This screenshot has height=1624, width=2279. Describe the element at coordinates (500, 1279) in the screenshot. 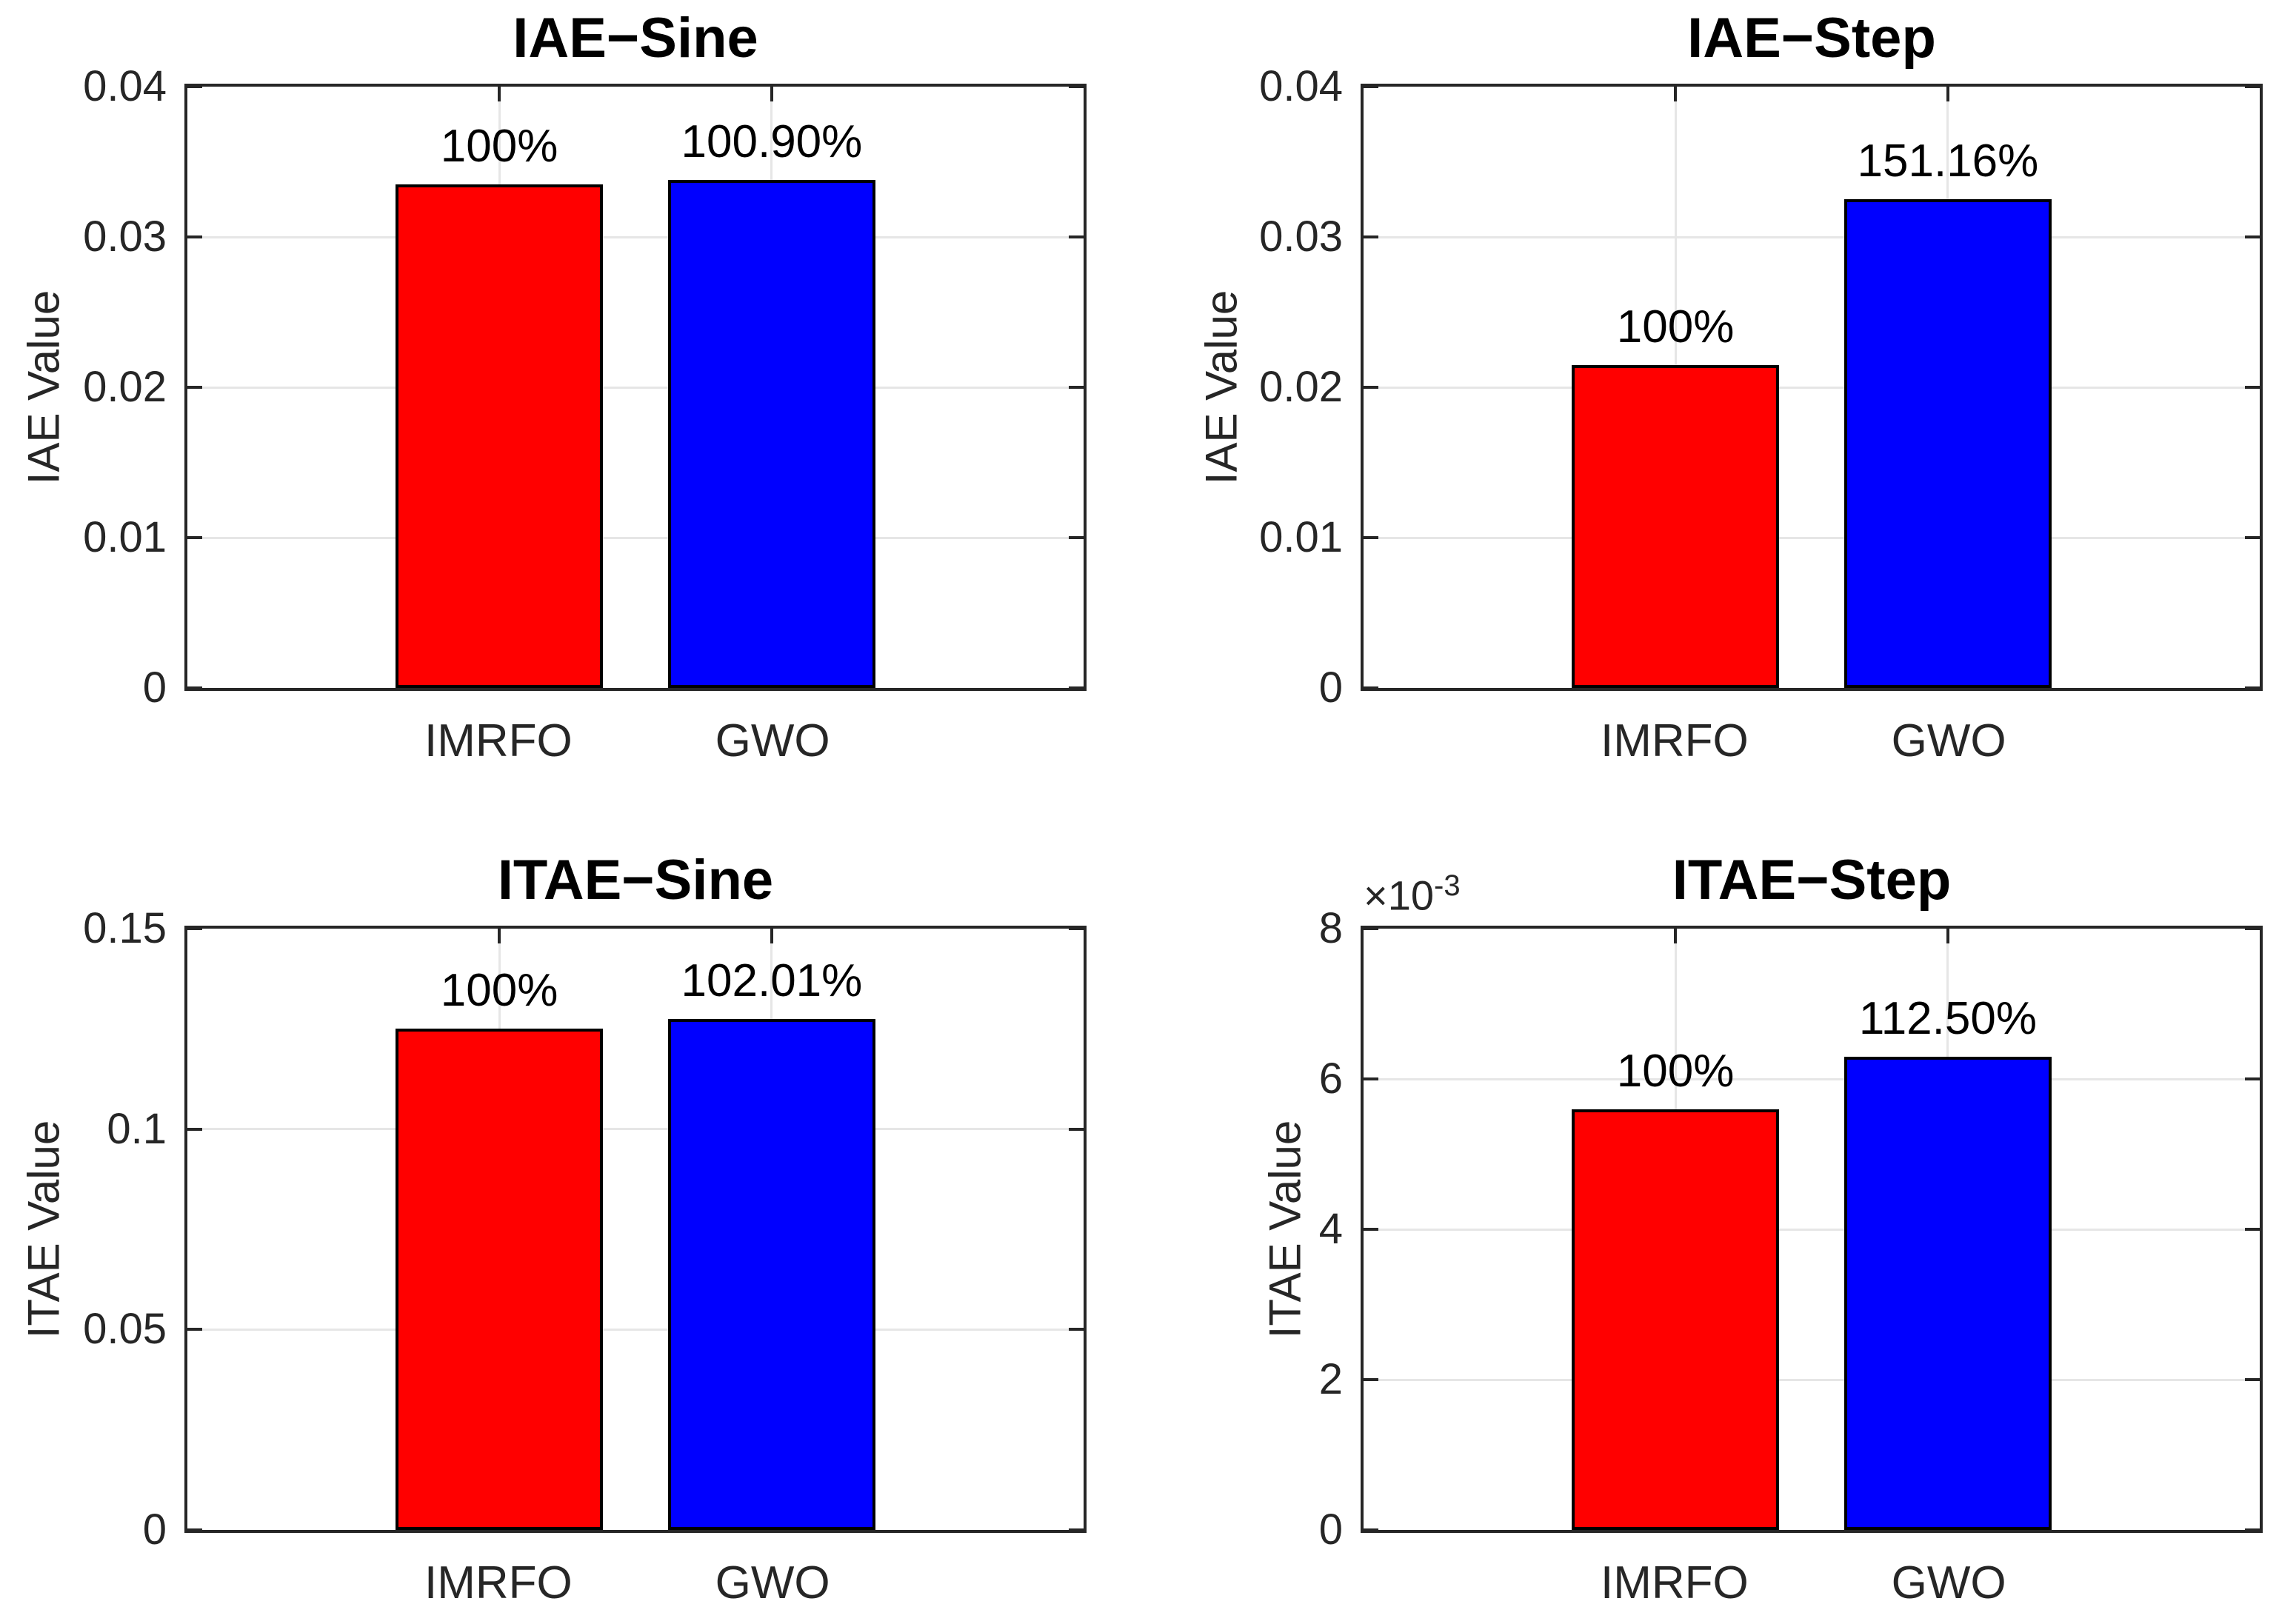

I see `bar-imrfo` at that location.